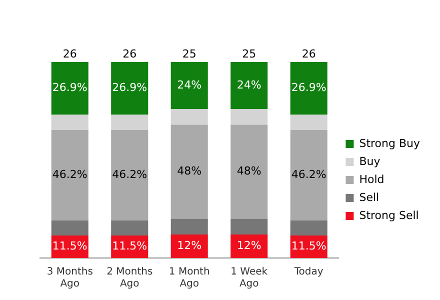  Describe the element at coordinates (129, 278) in the screenshot. I see `x-tick-label: 2 Months Ago` at that location.